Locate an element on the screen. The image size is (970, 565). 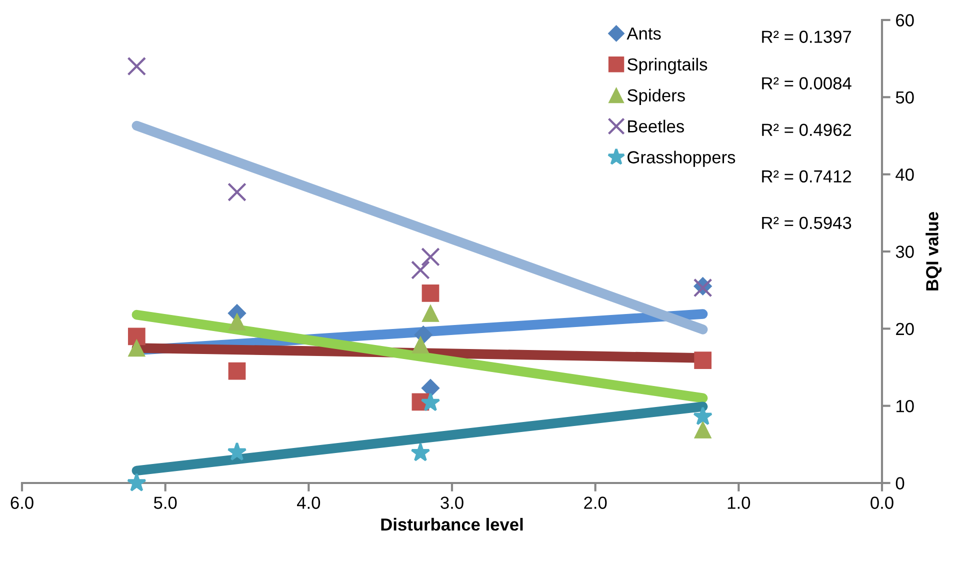
legend-label: Spiders is located at coordinates (656, 97).